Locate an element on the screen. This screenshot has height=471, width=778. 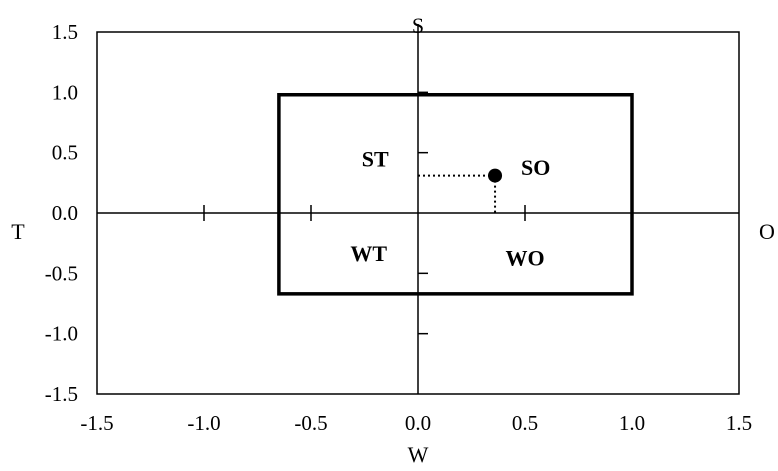
axis-letter-bottom: W is located at coordinates (418, 454).